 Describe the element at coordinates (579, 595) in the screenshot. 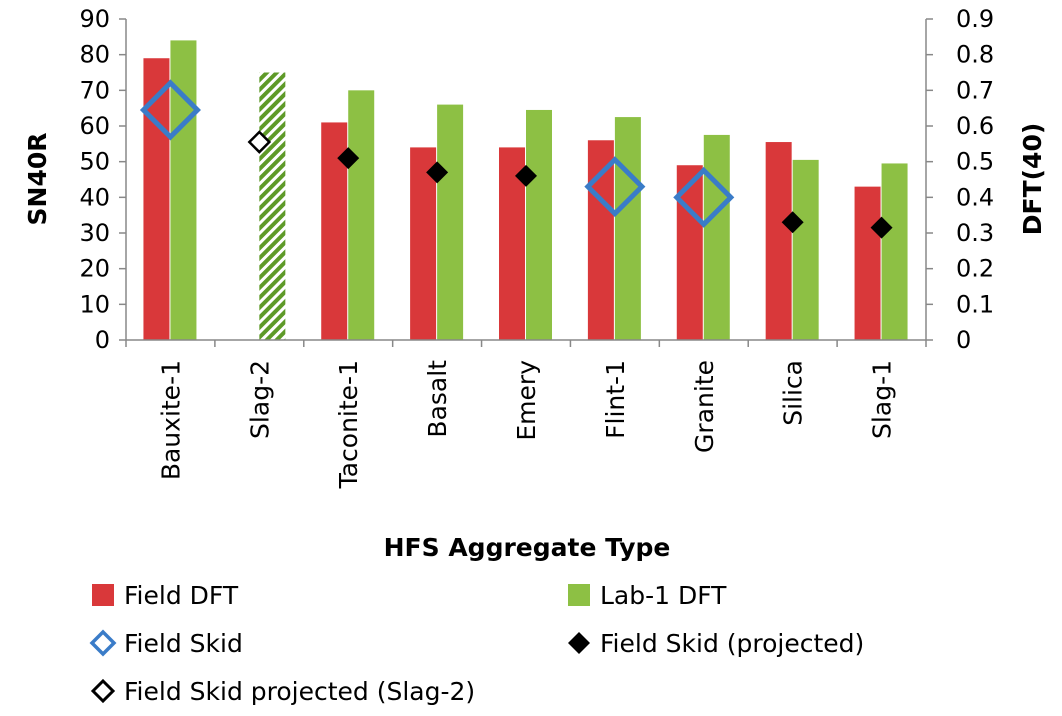

I see `legend-swatch-lab-1-dft` at that location.